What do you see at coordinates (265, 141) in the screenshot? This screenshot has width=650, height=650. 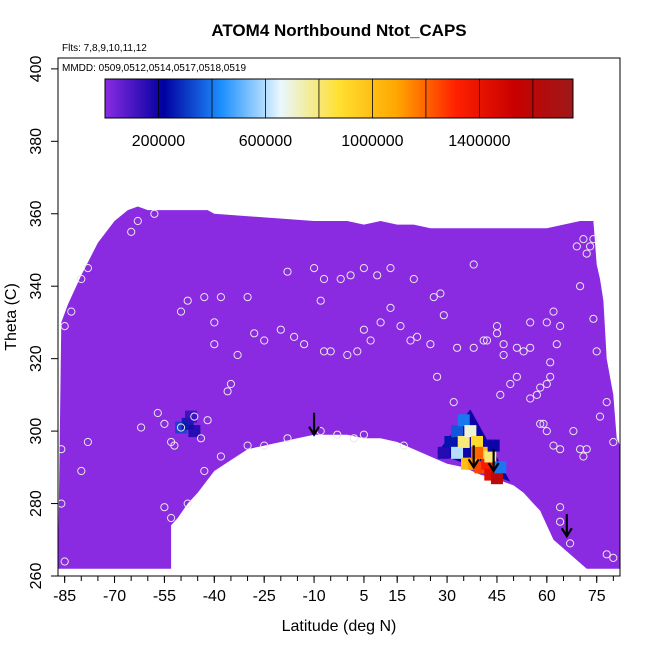 I see `colorbar-tick-label-1: 600000` at bounding box center [265, 141].